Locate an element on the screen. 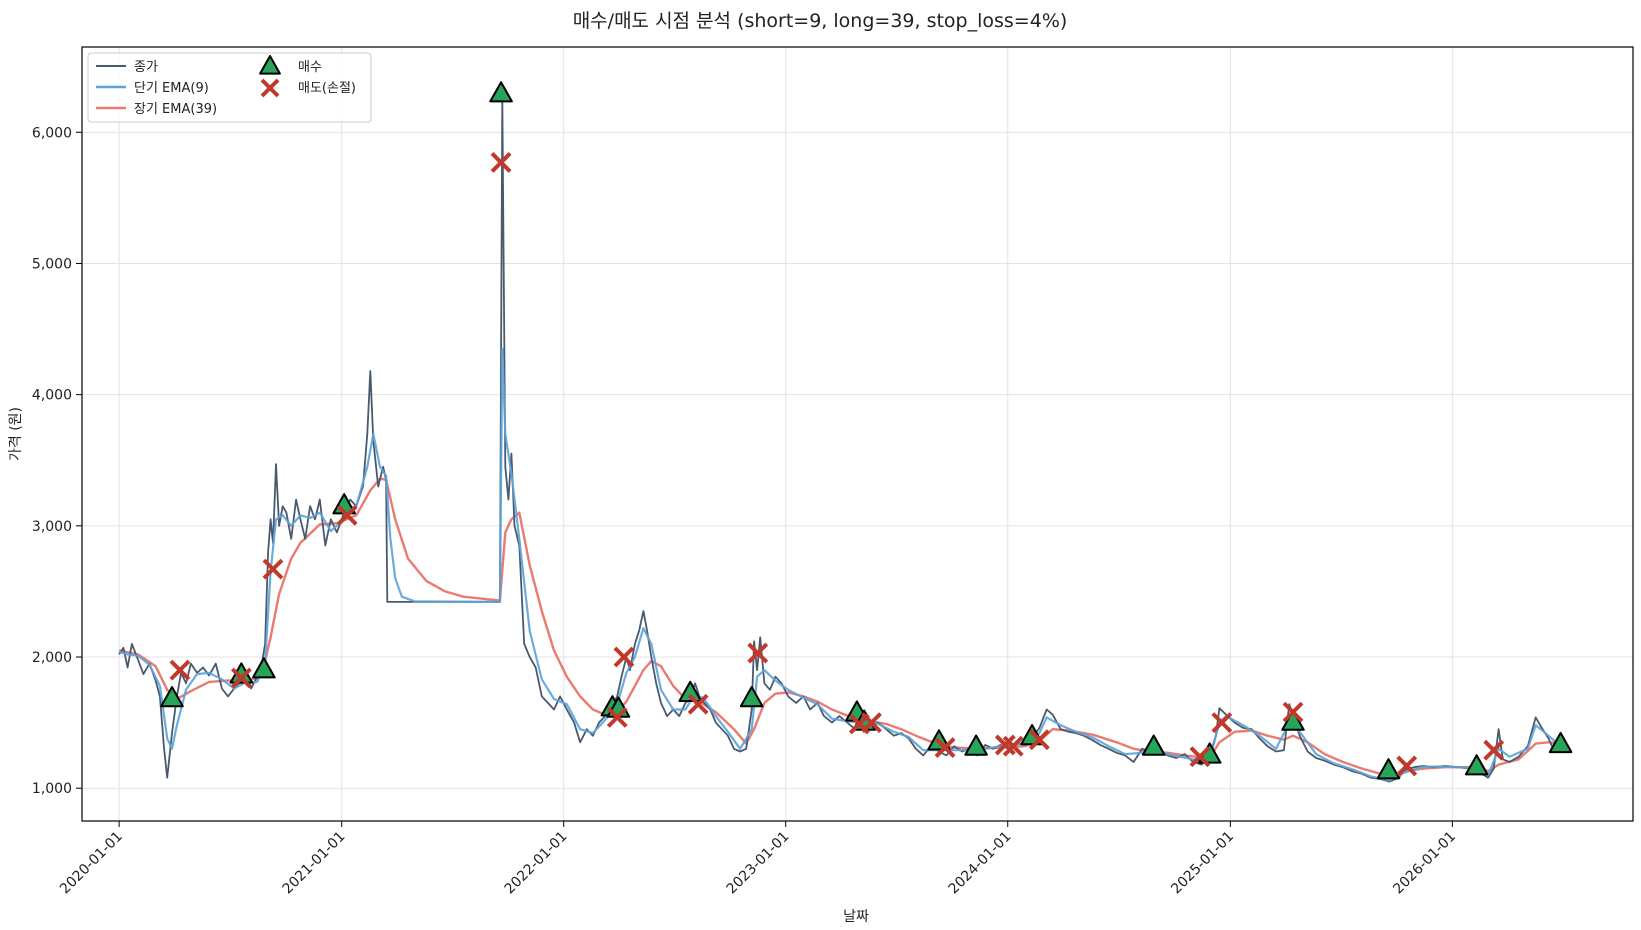 This screenshot has height=930, width=1641. legend-label-long-ema: 장기 EMA(39) is located at coordinates (175, 109).